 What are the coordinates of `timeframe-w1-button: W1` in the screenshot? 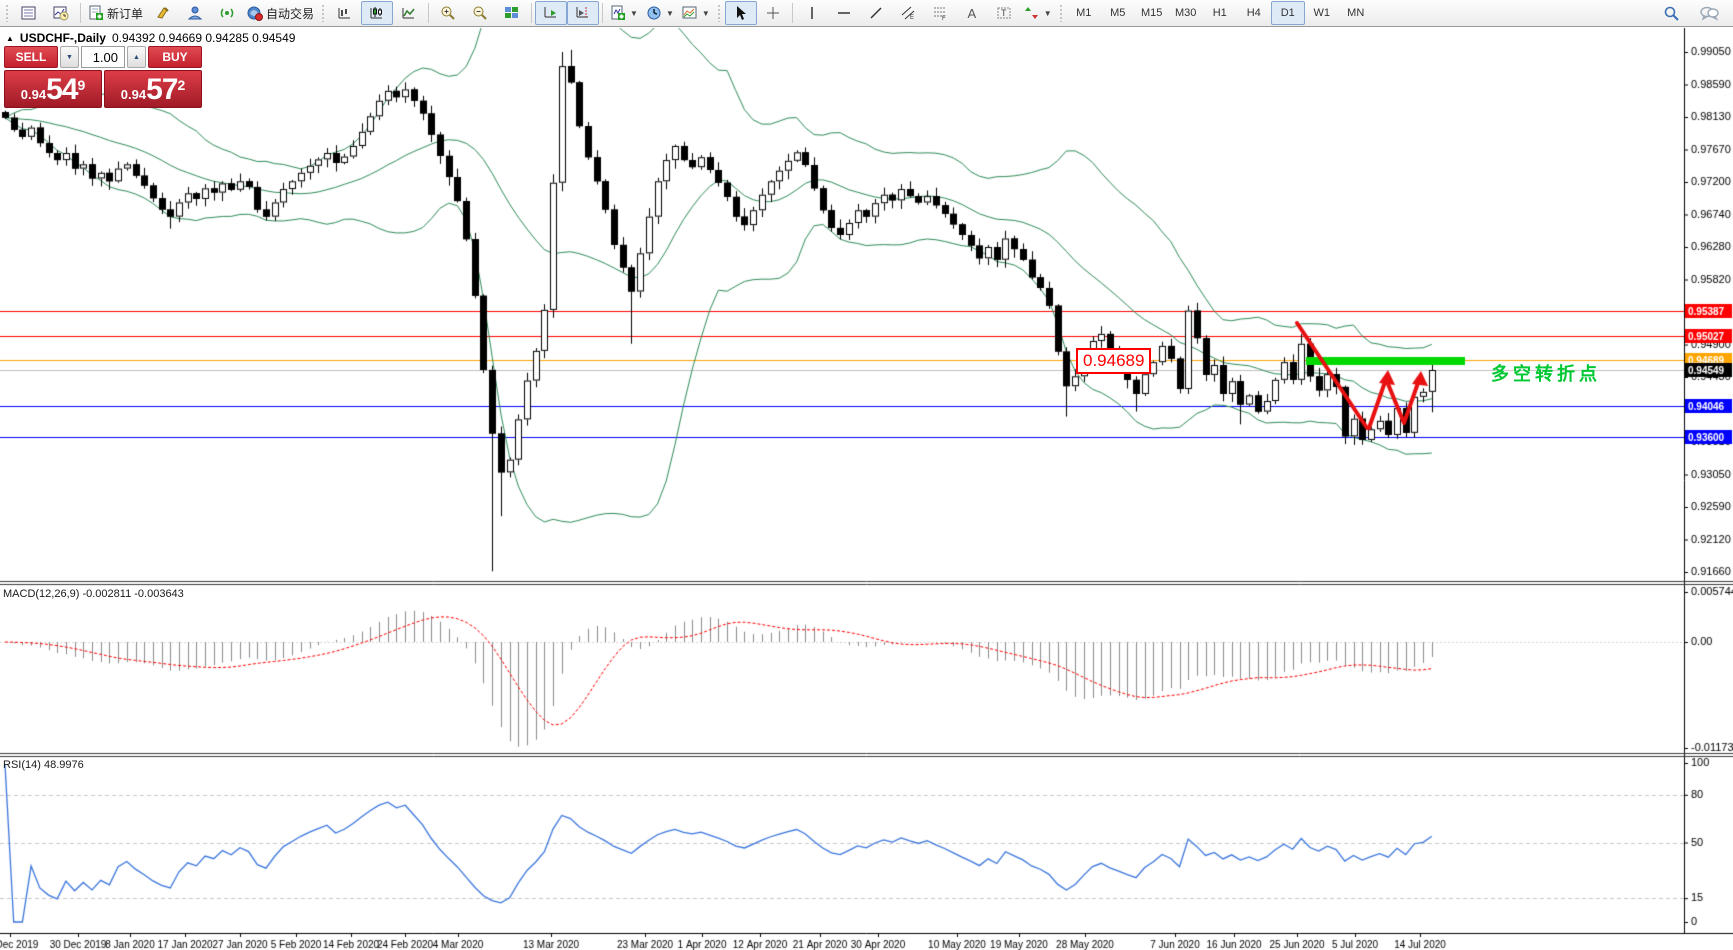 It's located at (1321, 13).